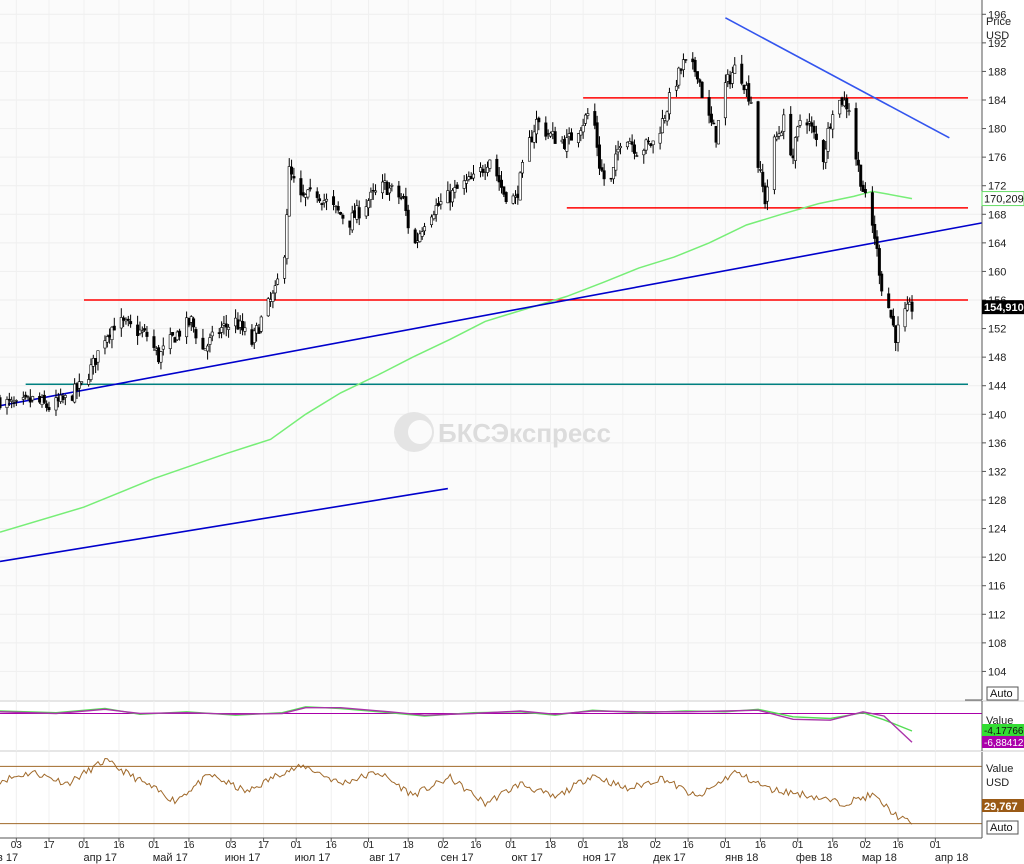 The height and width of the screenshot is (864, 1024). Describe the element at coordinates (1003, 742) in the screenshot. I see `oscillator-purple-badge` at that location.